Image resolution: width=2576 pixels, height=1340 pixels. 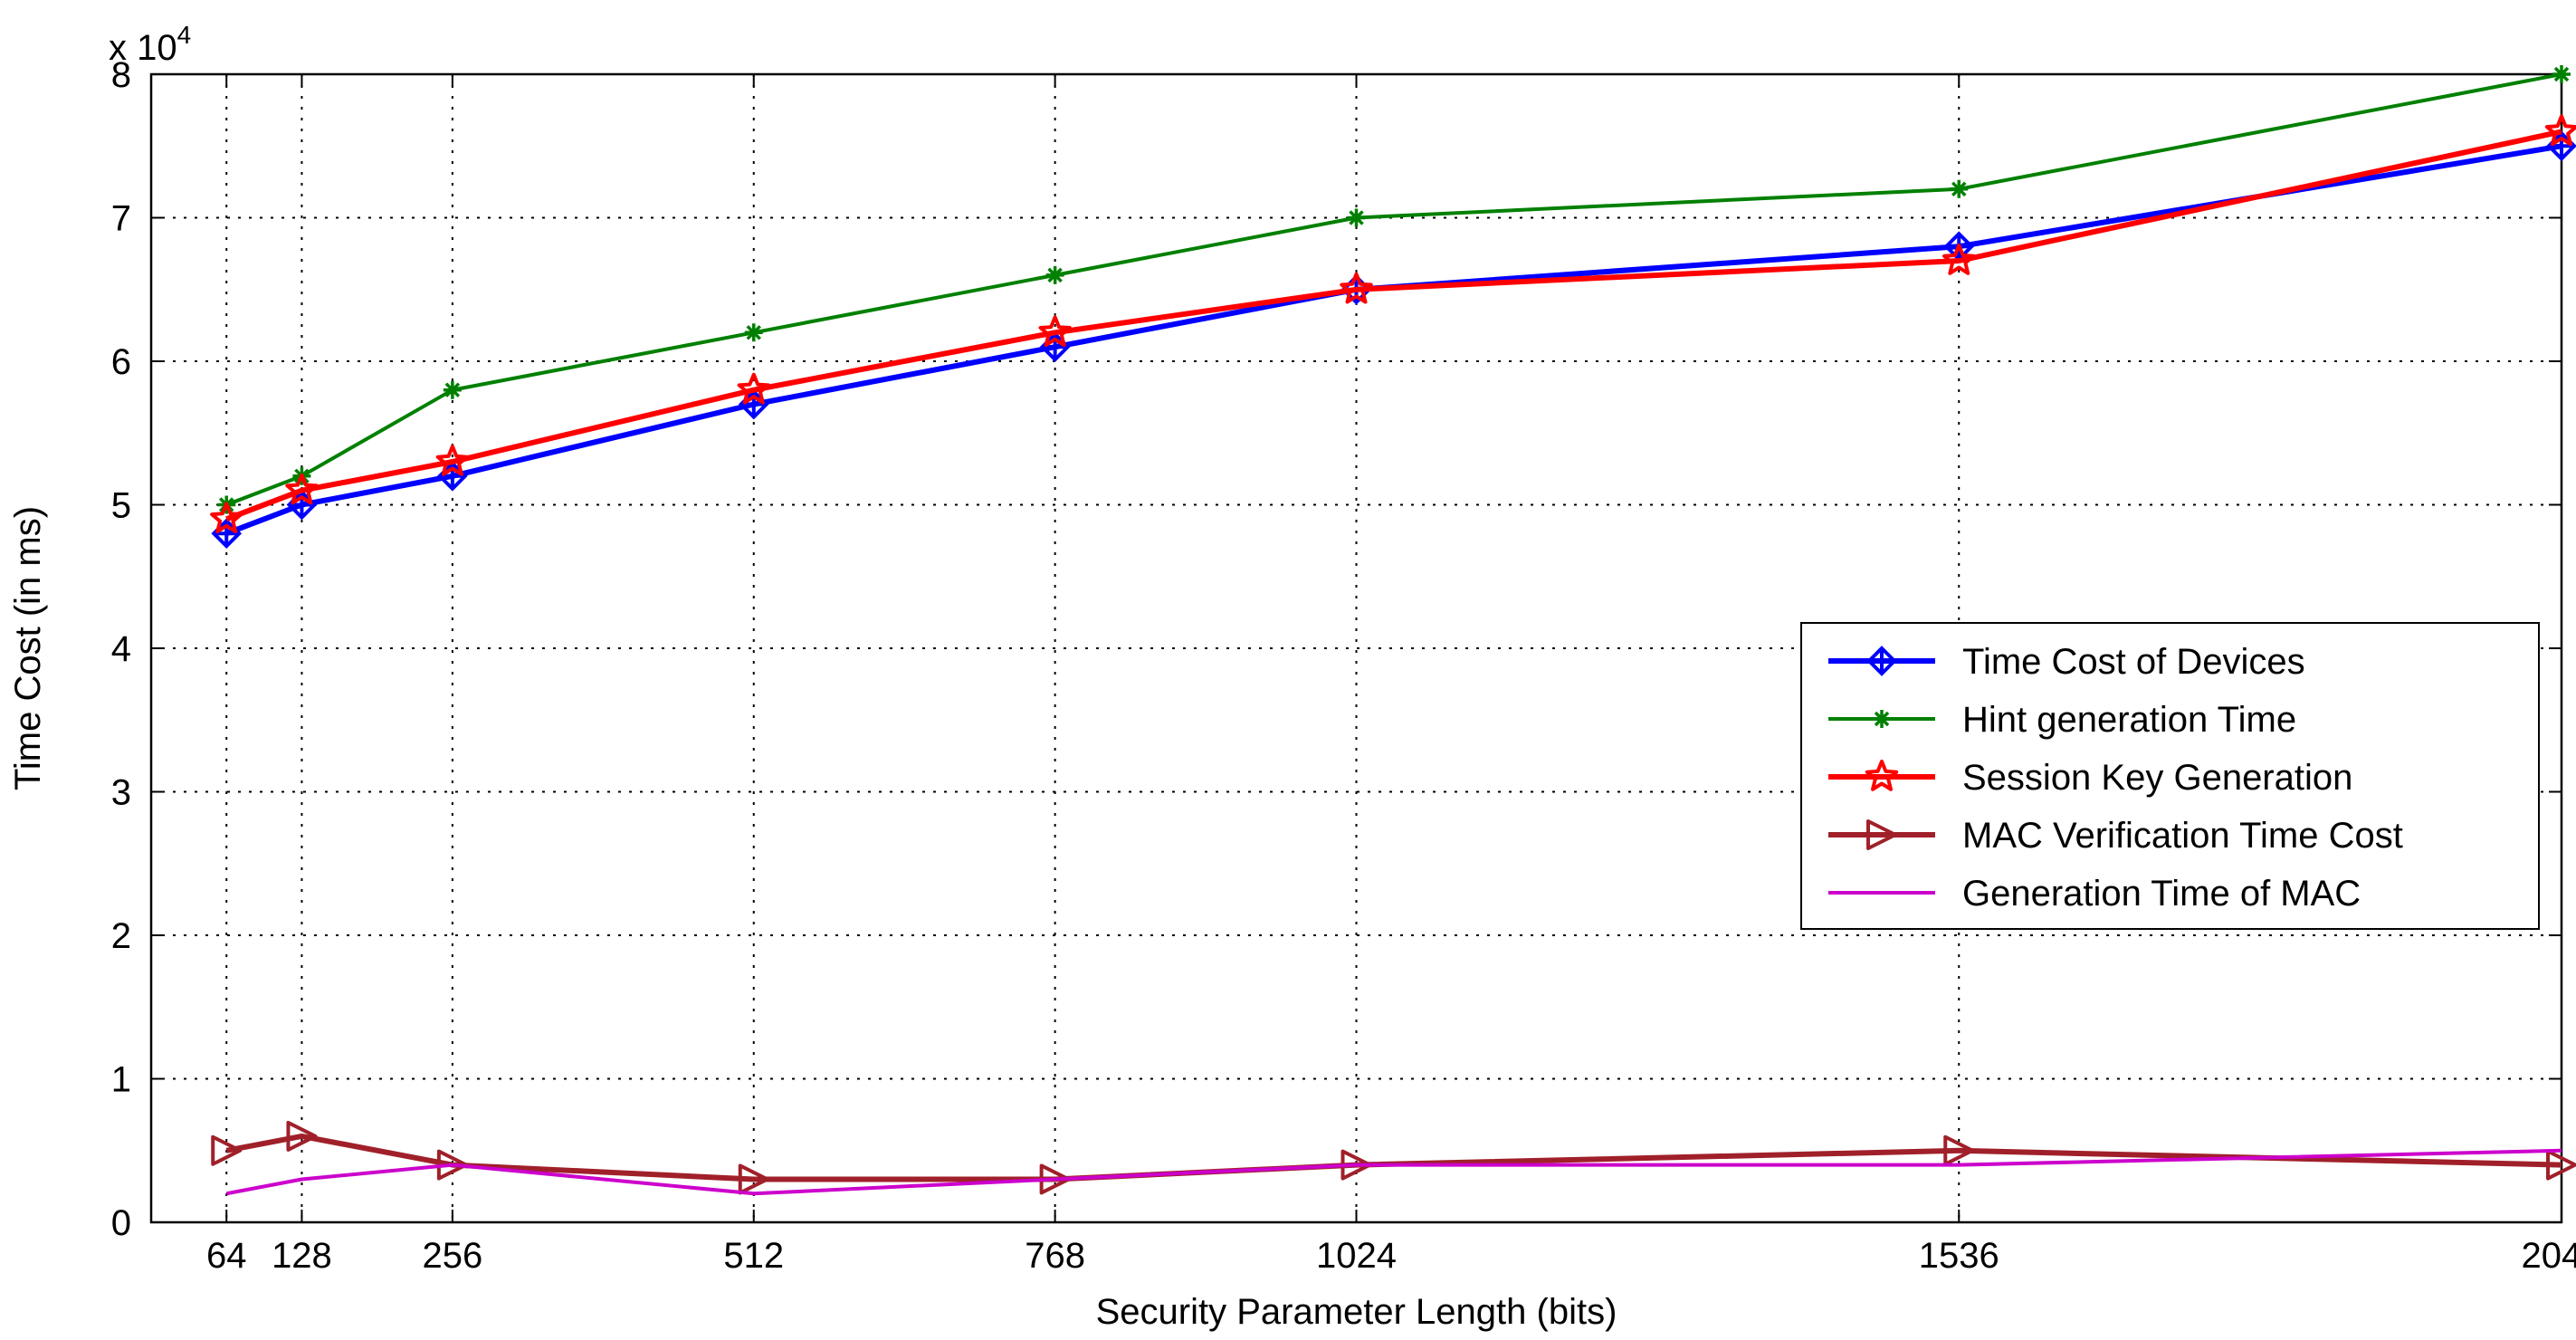 What do you see at coordinates (121, 1223) in the screenshot?
I see `y-tick-label: 0` at bounding box center [121, 1223].